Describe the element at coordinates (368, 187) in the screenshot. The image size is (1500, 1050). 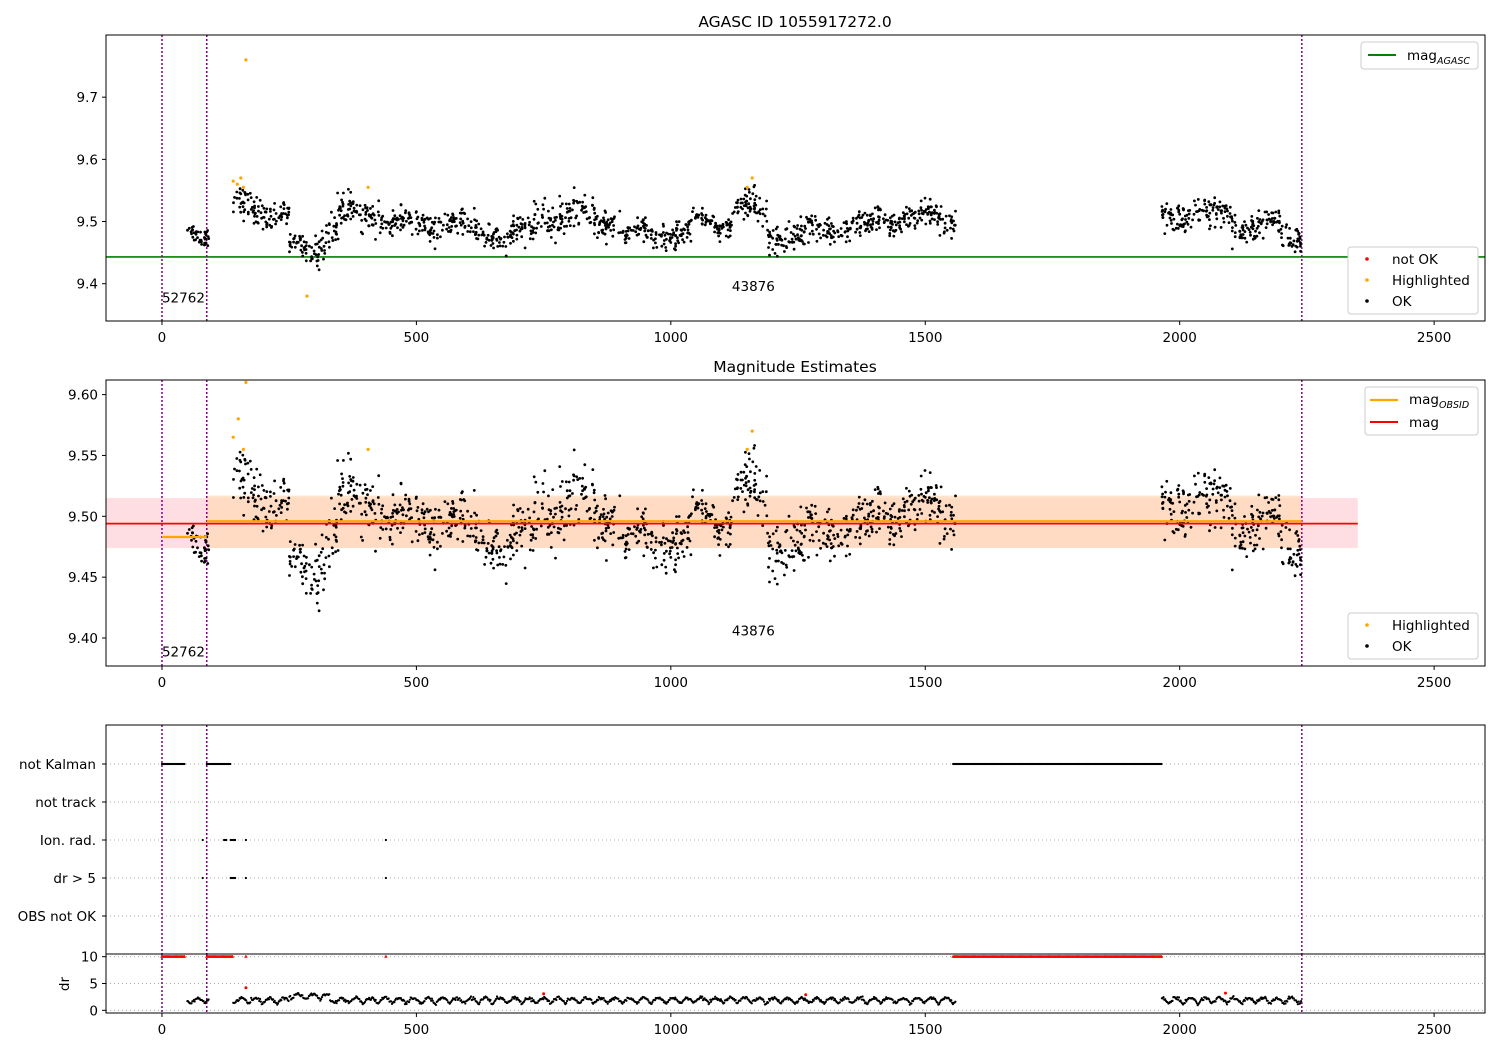
I see `highlighted-point` at that location.